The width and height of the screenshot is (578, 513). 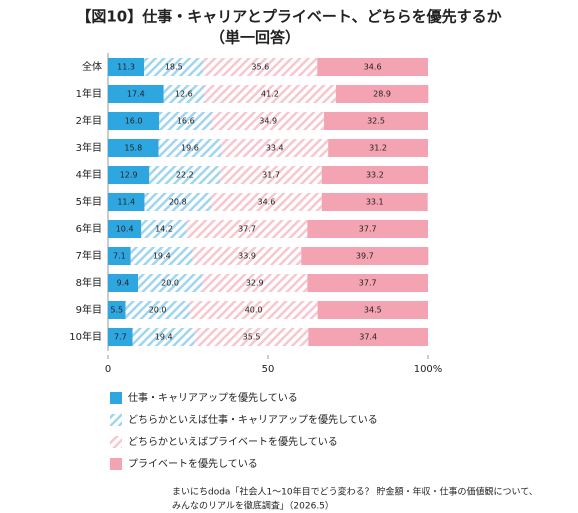 I want to click on data-label: 33.4, so click(x=275, y=148).